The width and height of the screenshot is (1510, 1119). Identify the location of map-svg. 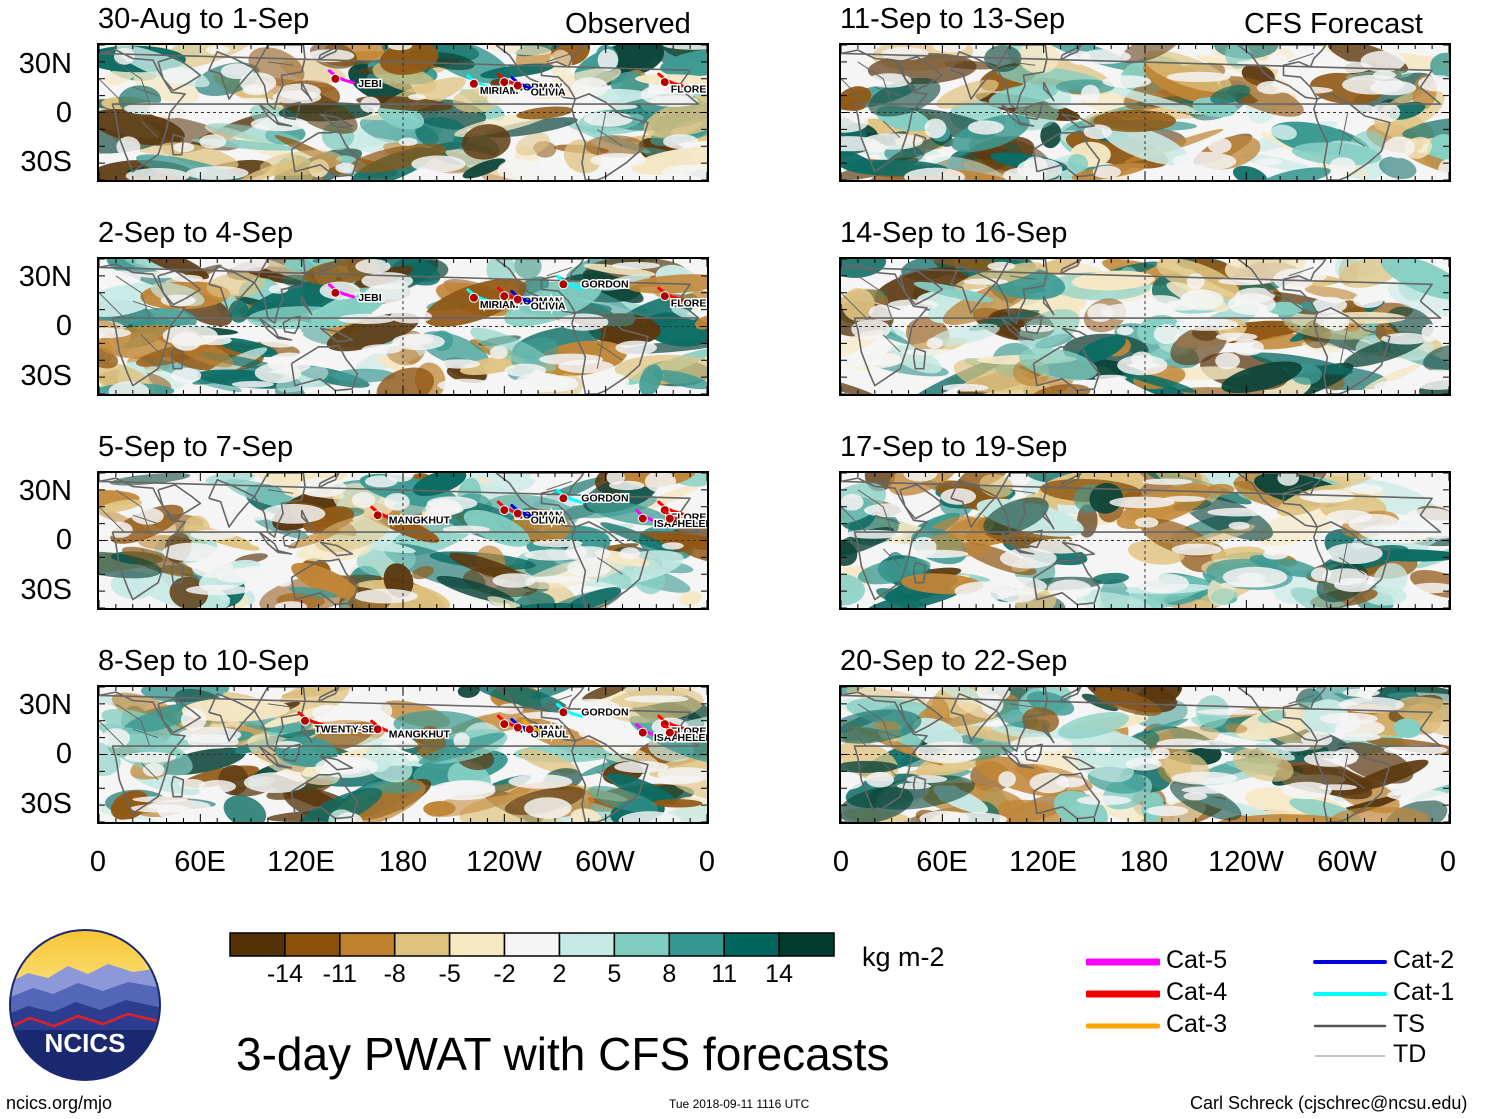
(1145, 112).